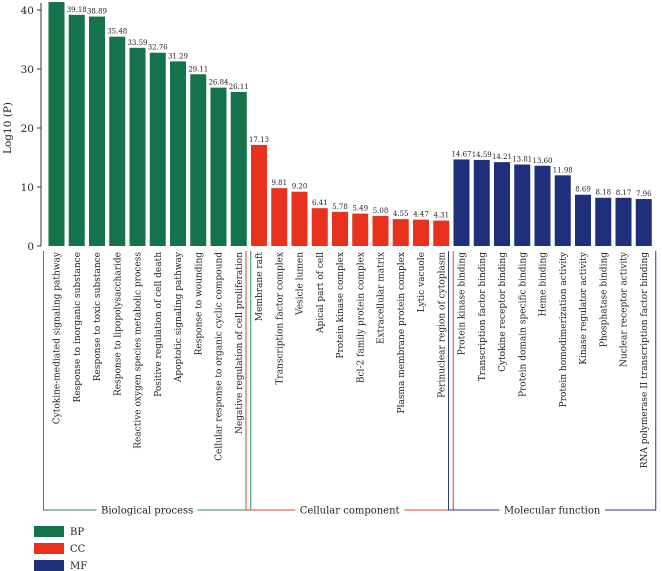 The width and height of the screenshot is (662, 571). Describe the element at coordinates (279, 183) in the screenshot. I see `bar-value-label: 9.81` at that location.